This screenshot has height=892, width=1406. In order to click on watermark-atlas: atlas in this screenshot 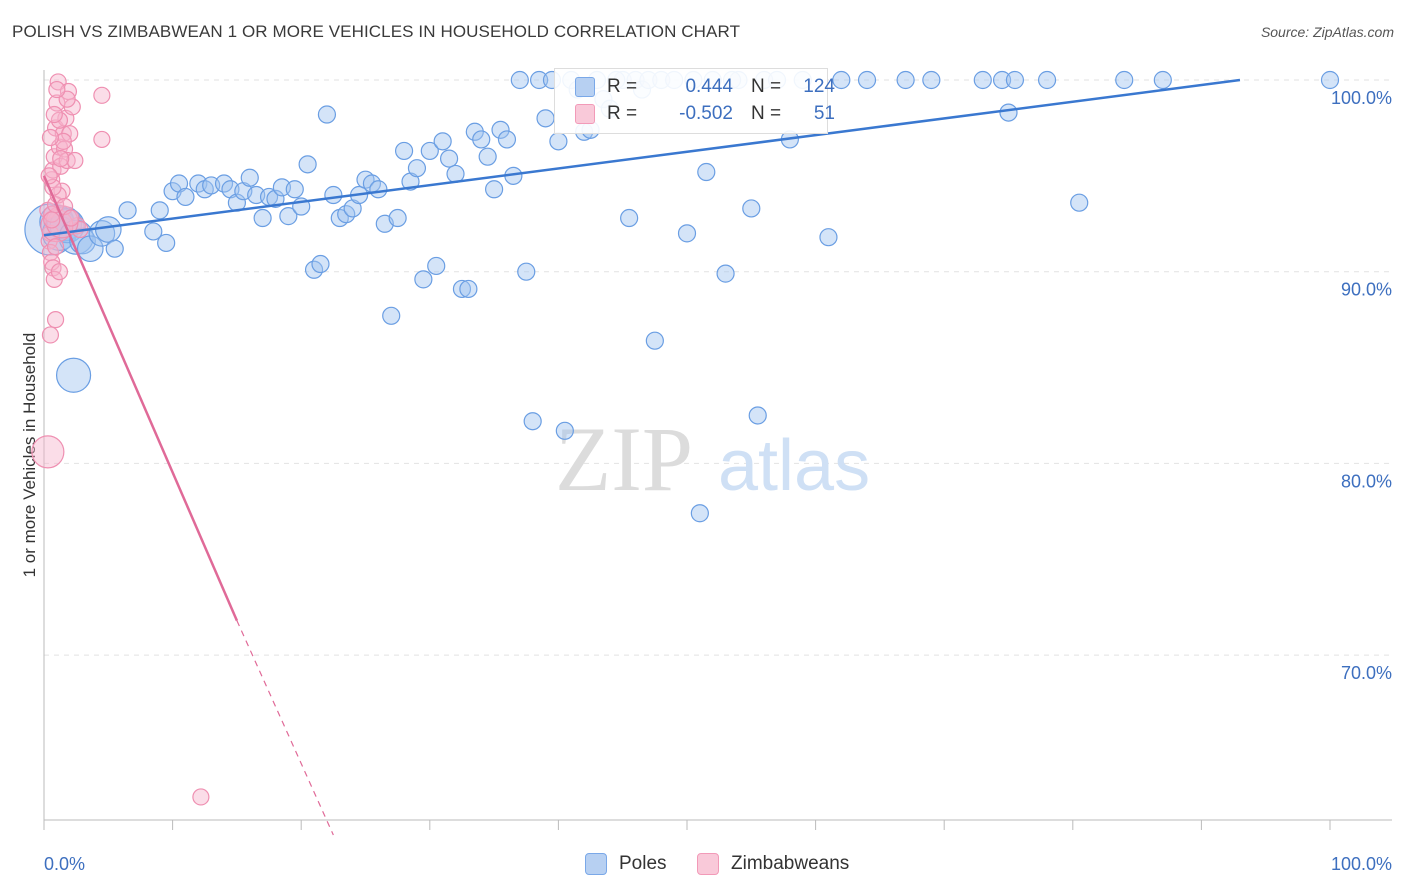, I will do `click(794, 466)`.